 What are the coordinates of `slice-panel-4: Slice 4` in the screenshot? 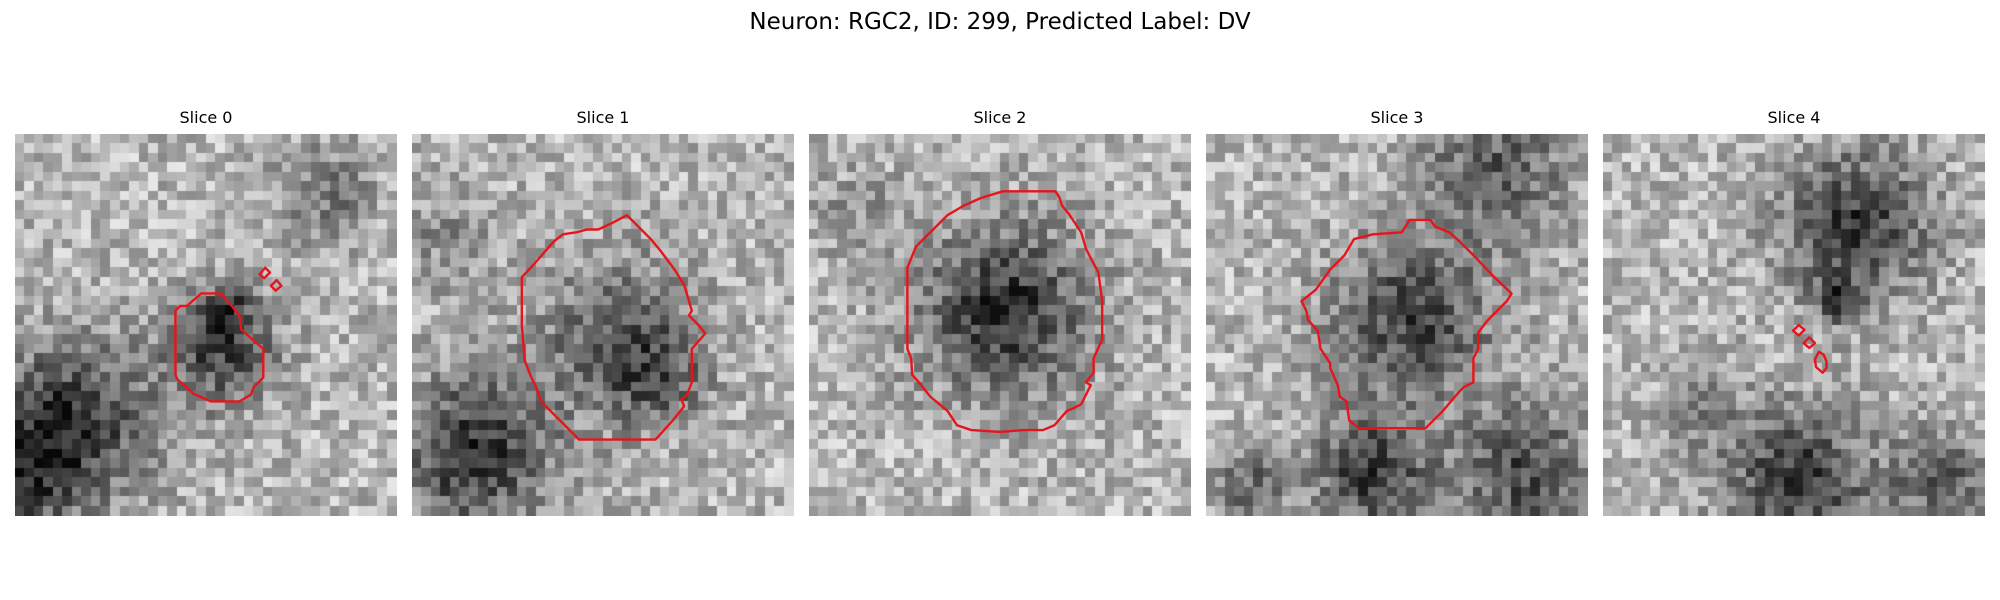 It's located at (1794, 311).